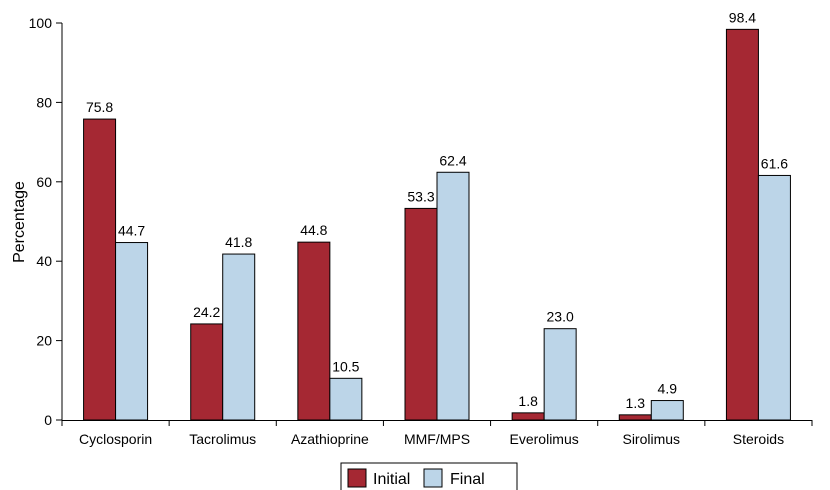 The height and width of the screenshot is (490, 830). Describe the element at coordinates (330, 439) in the screenshot. I see `x-category-label: Azathioprine` at that location.